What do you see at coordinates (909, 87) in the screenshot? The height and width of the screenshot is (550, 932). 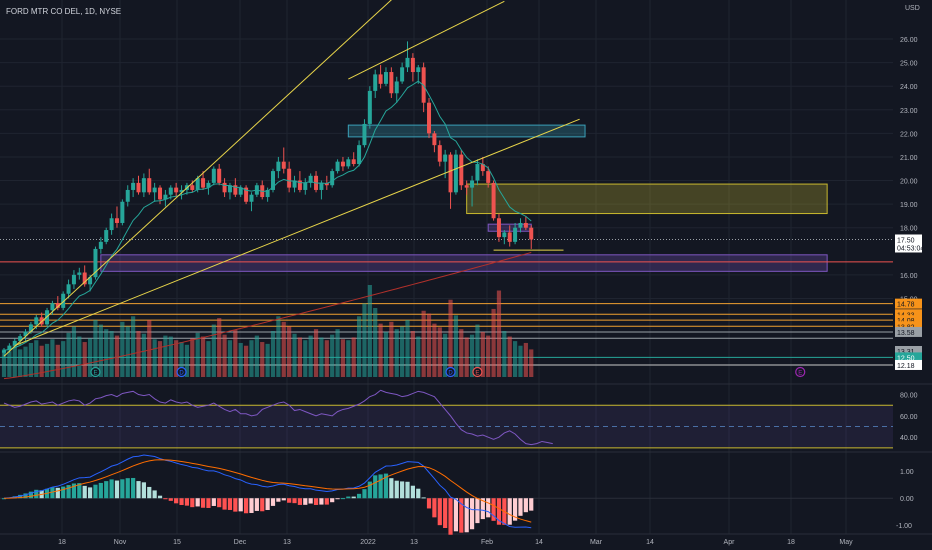 I see `price-tick-label: 24.00` at bounding box center [909, 87].